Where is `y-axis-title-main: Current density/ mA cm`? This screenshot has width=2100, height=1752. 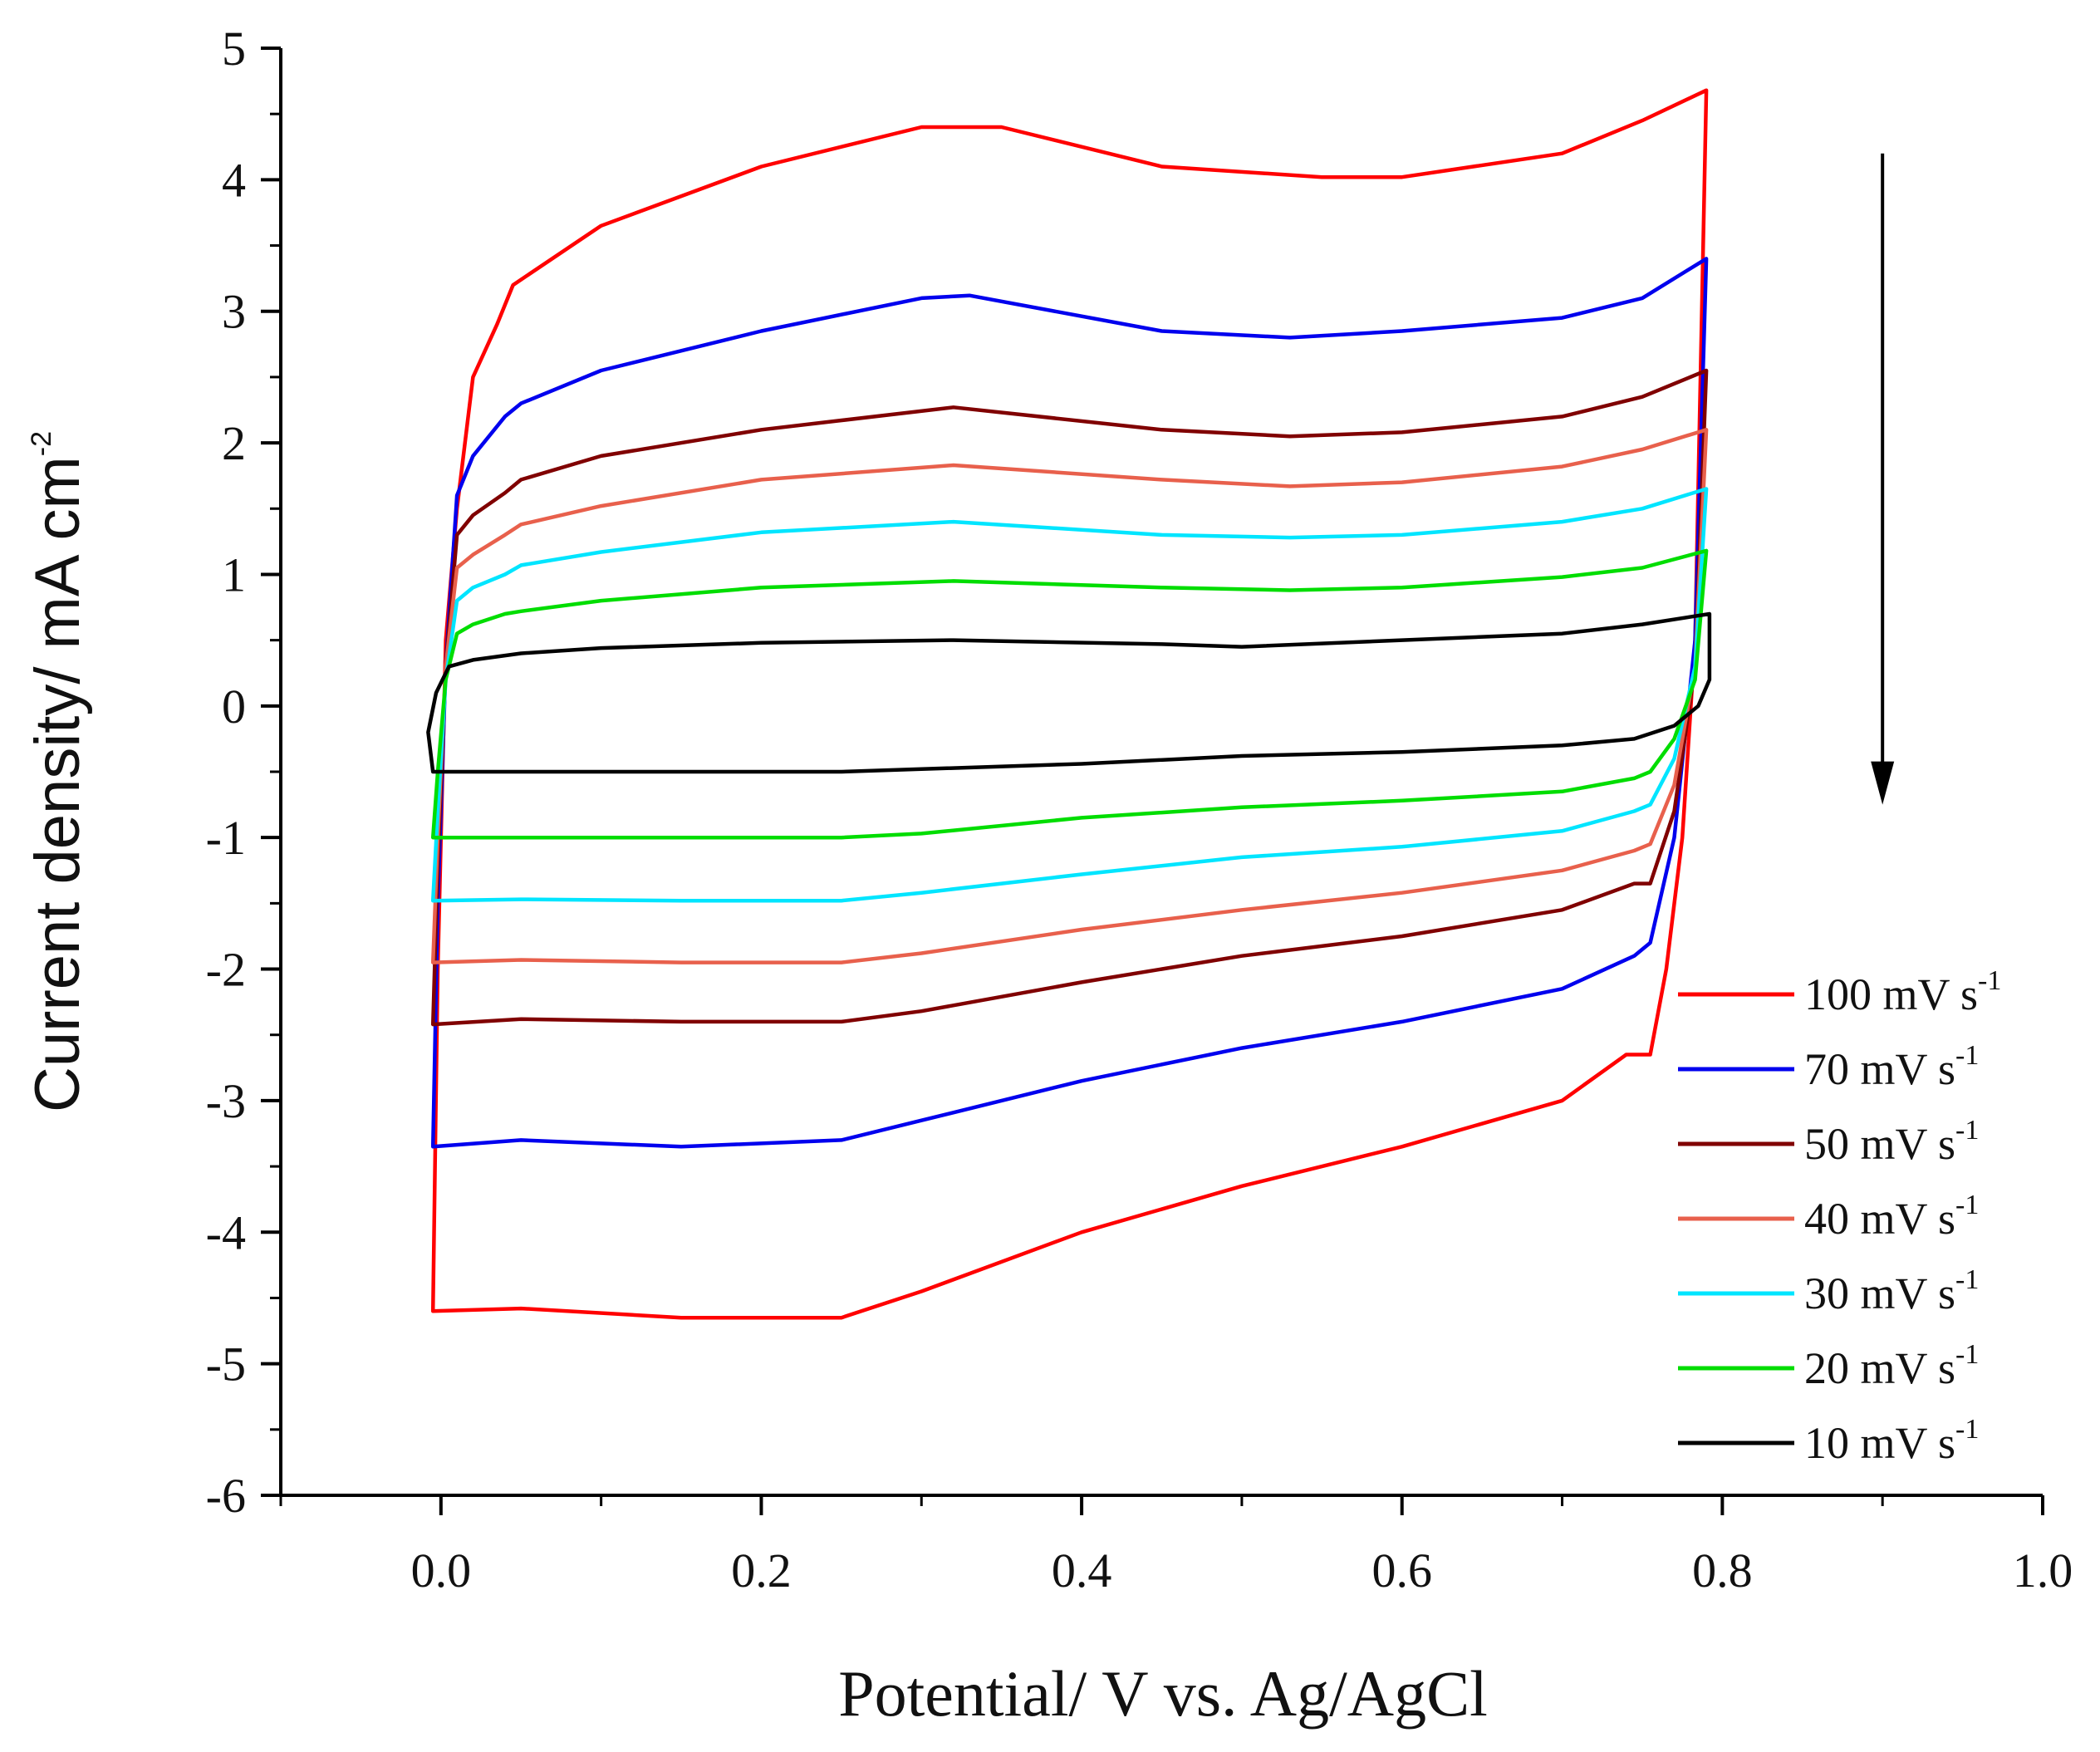 y-axis-title-main: Current density/ mA cm is located at coordinates (58, 784).